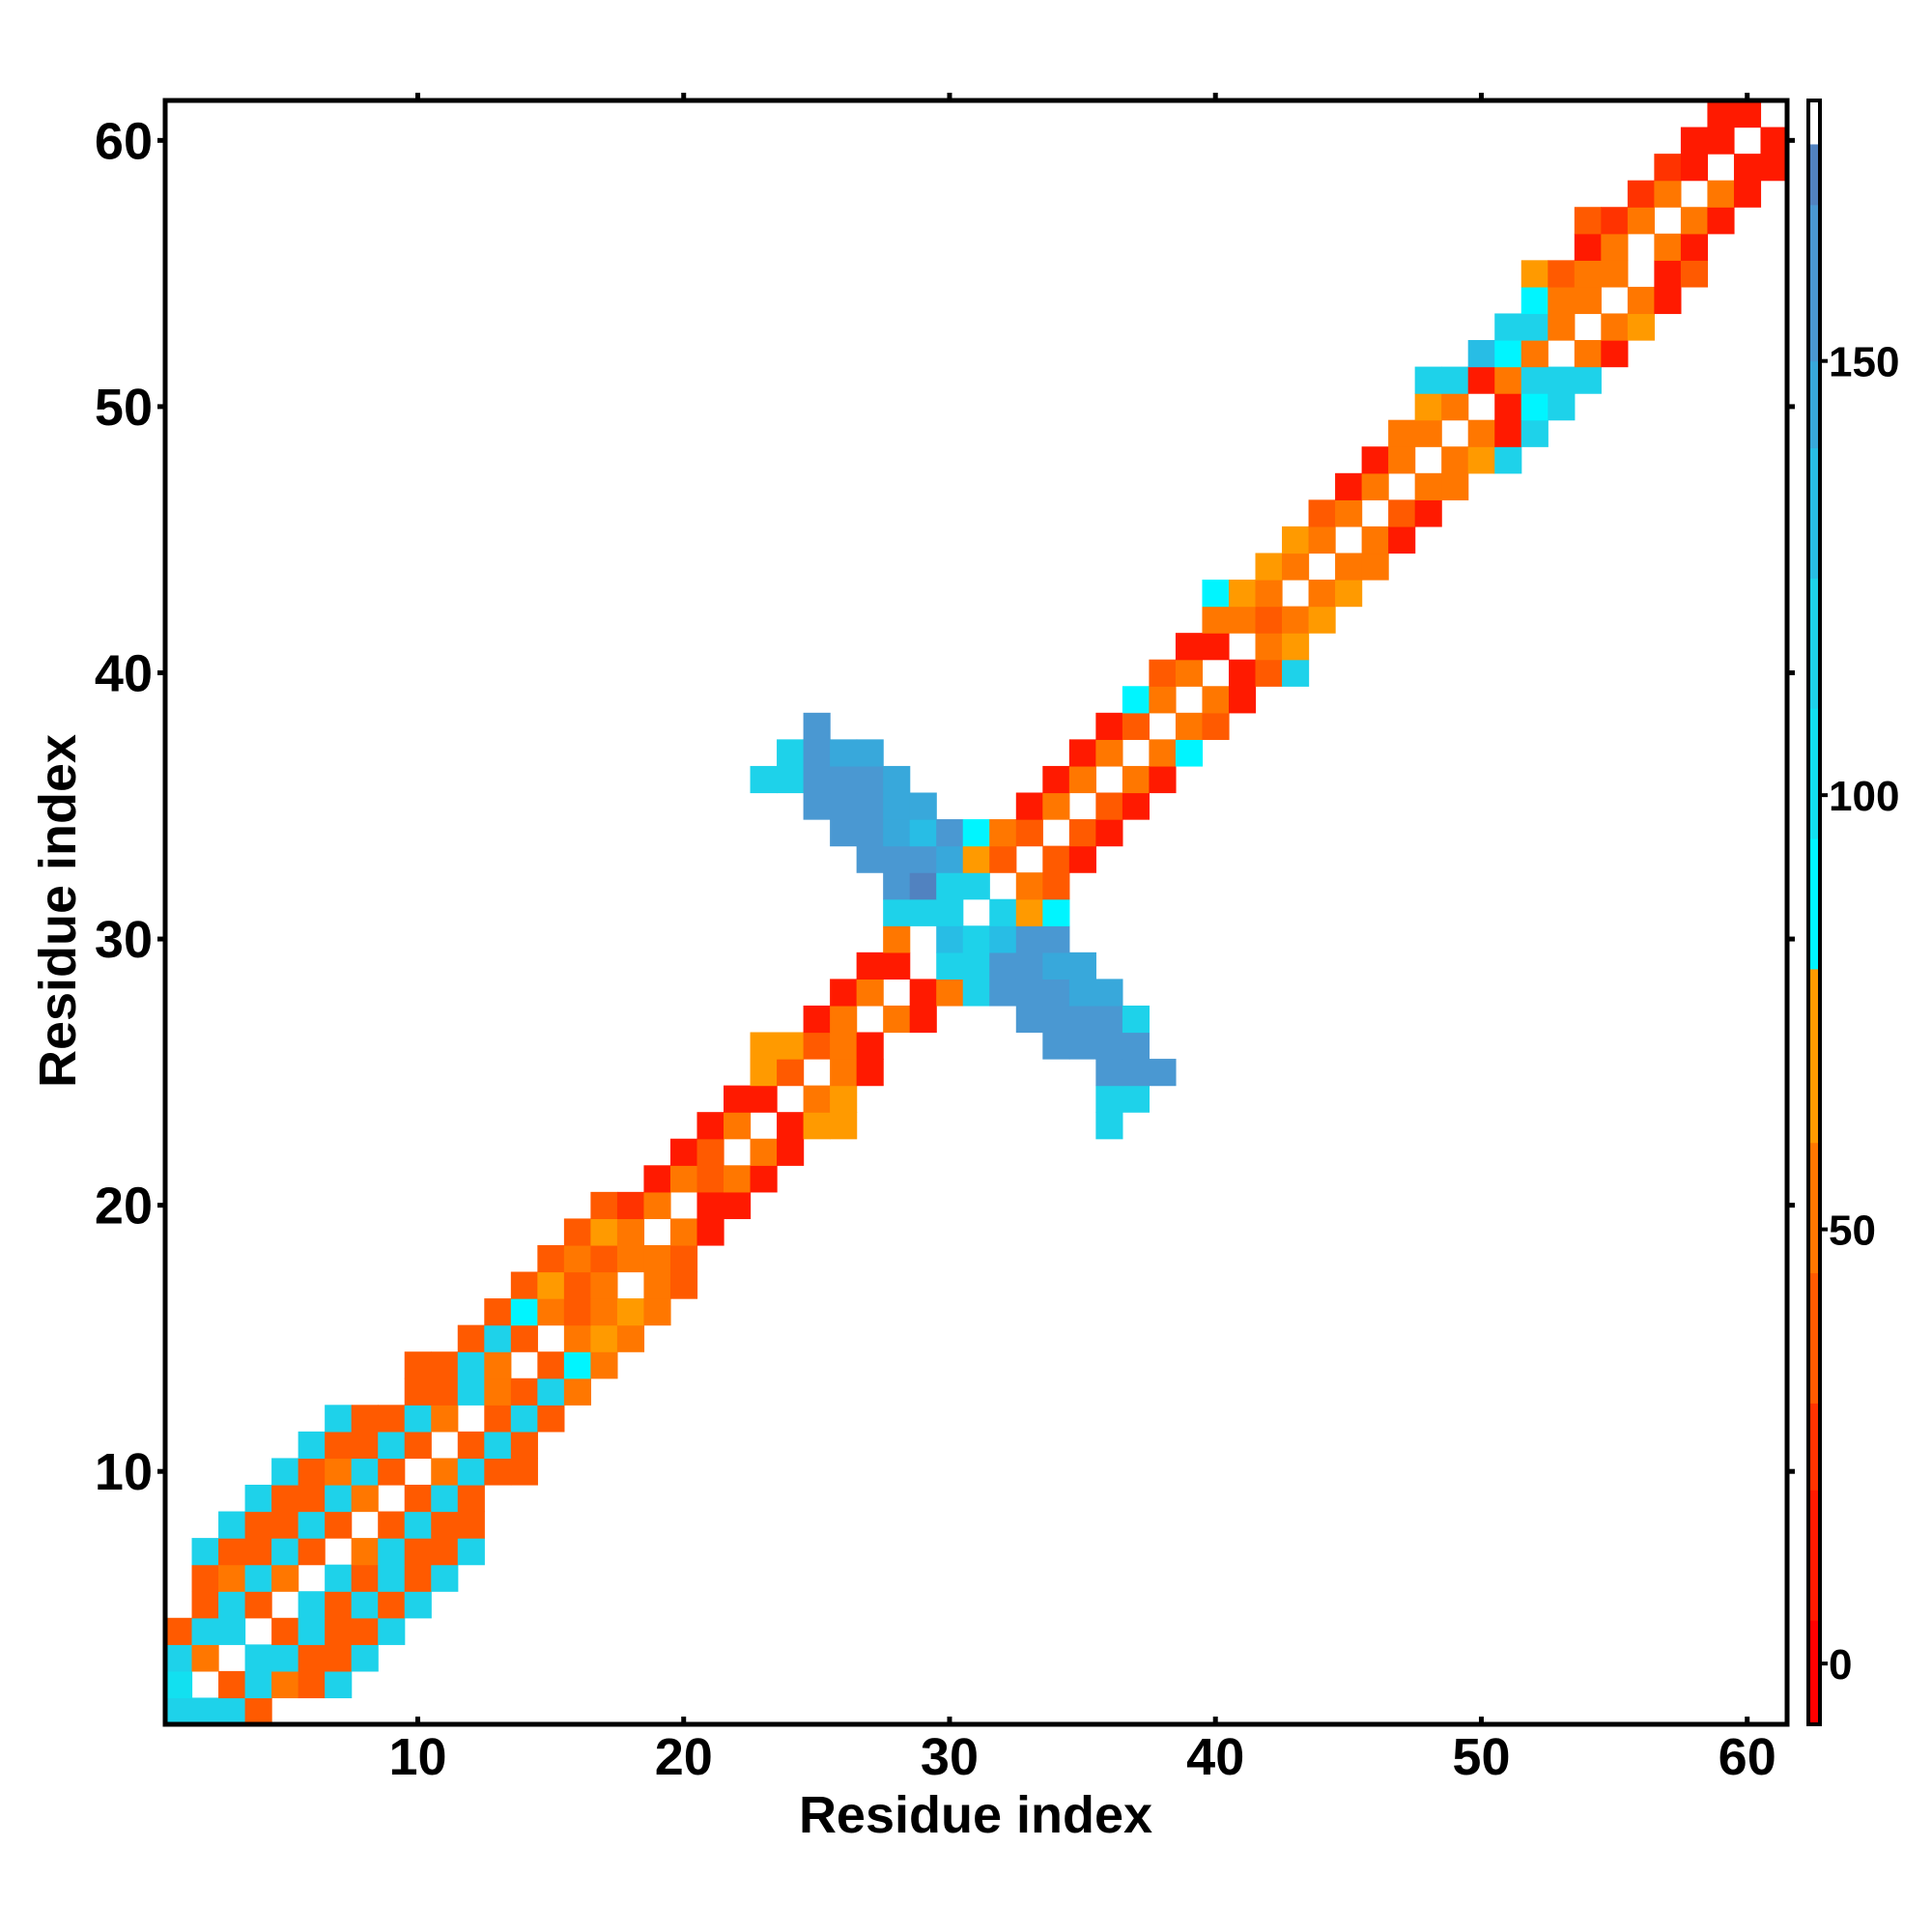 This screenshot has height=1932, width=1932. Describe the element at coordinates (1840, 1665) in the screenshot. I see `colorbar-tick-label: 0` at that location.